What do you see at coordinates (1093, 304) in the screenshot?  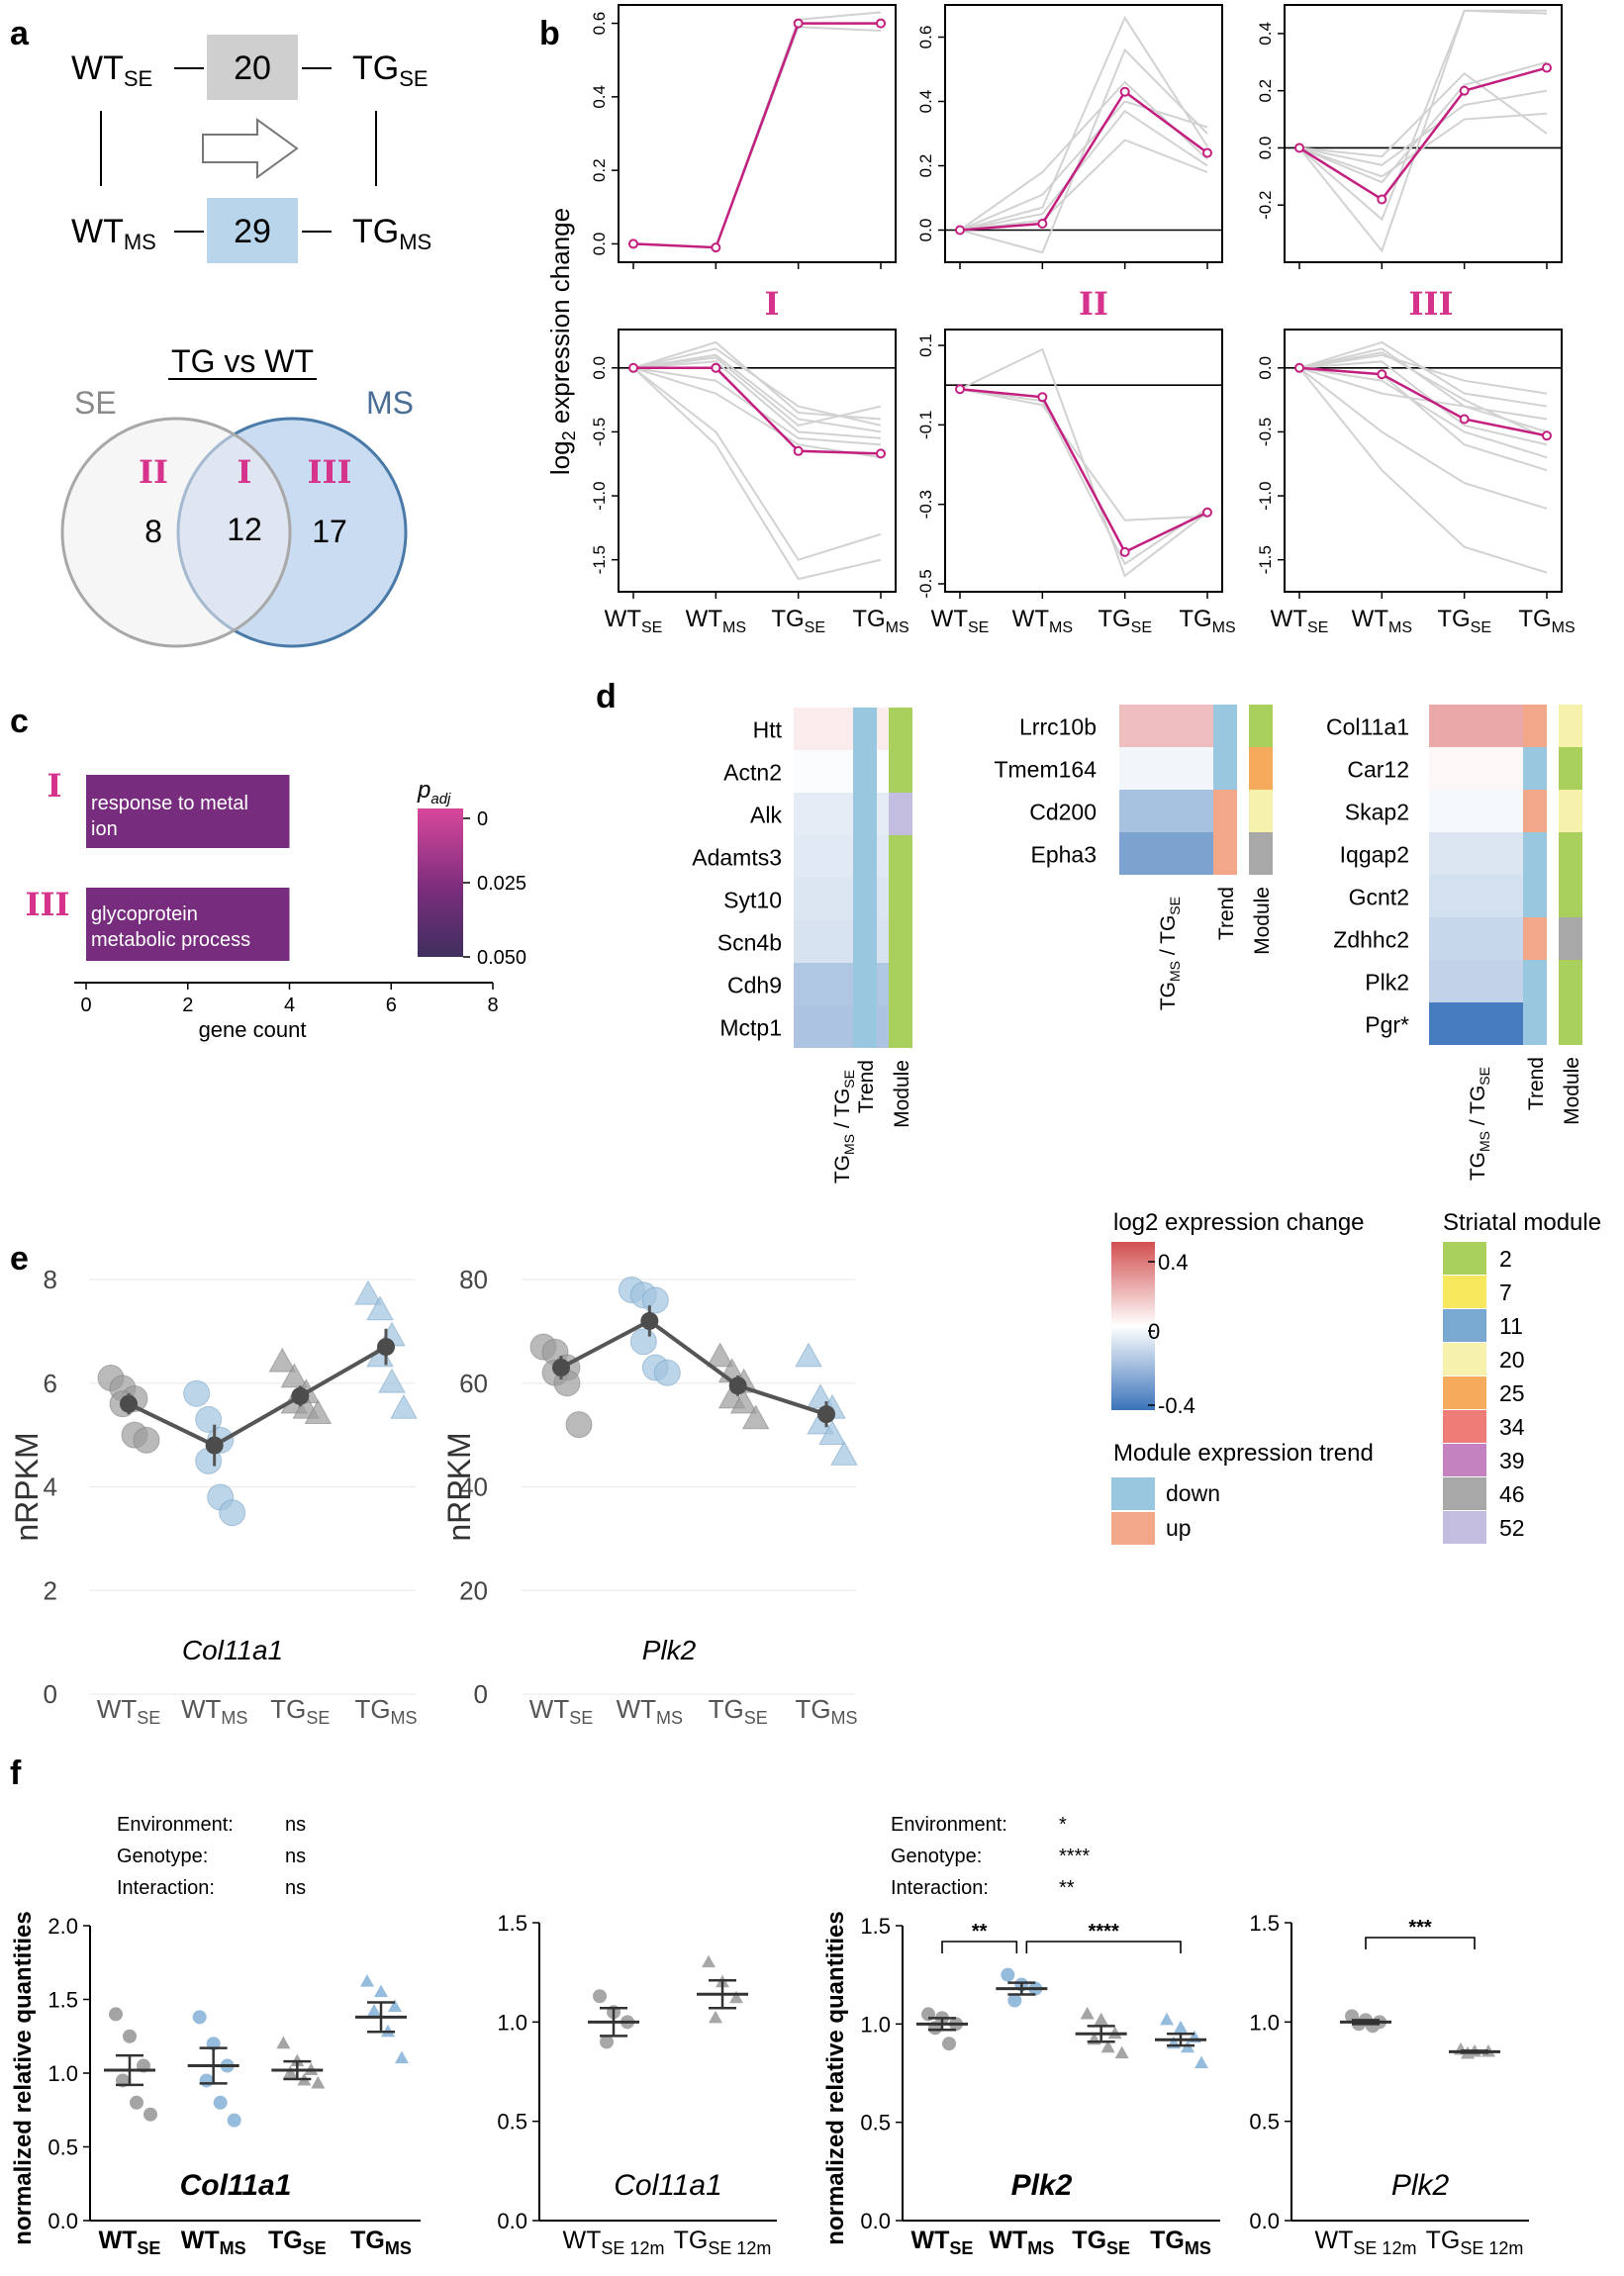 I see `panel-b-roman-ii: II` at bounding box center [1093, 304].